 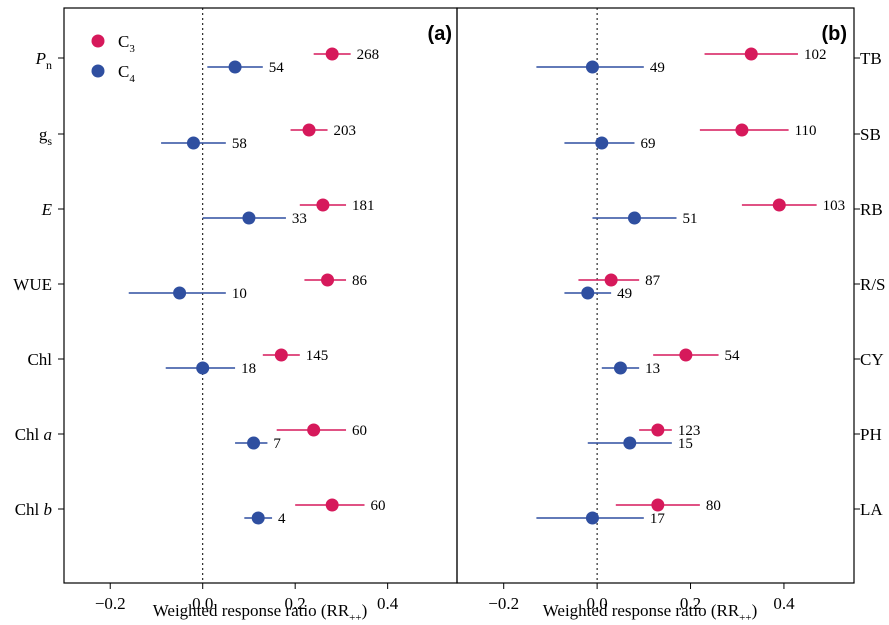 What do you see at coordinates (650, 612) in the screenshot?
I see `panel-b-x-axis-title: Weighted response ratio (RR++)` at bounding box center [650, 612].